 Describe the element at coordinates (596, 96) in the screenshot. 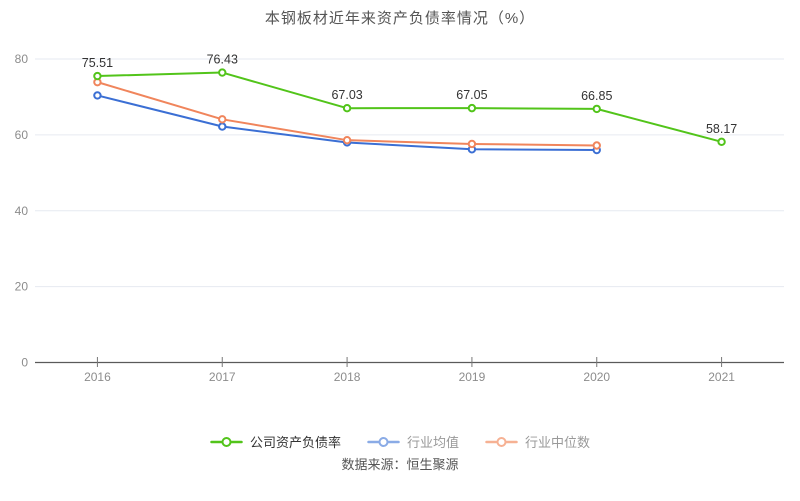

I see `data-point-label: 66.85` at that location.